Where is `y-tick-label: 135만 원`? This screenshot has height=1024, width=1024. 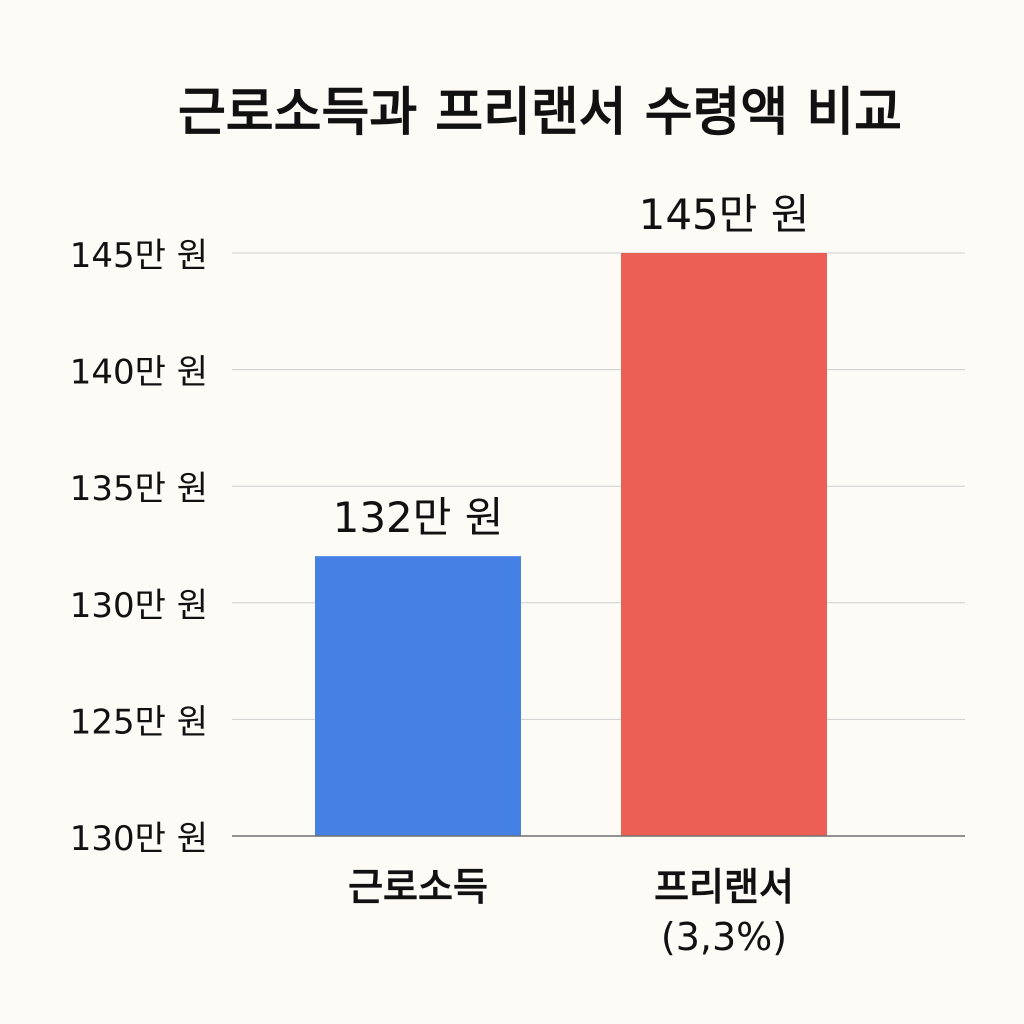 y-tick-label: 135만 원 is located at coordinates (139, 489).